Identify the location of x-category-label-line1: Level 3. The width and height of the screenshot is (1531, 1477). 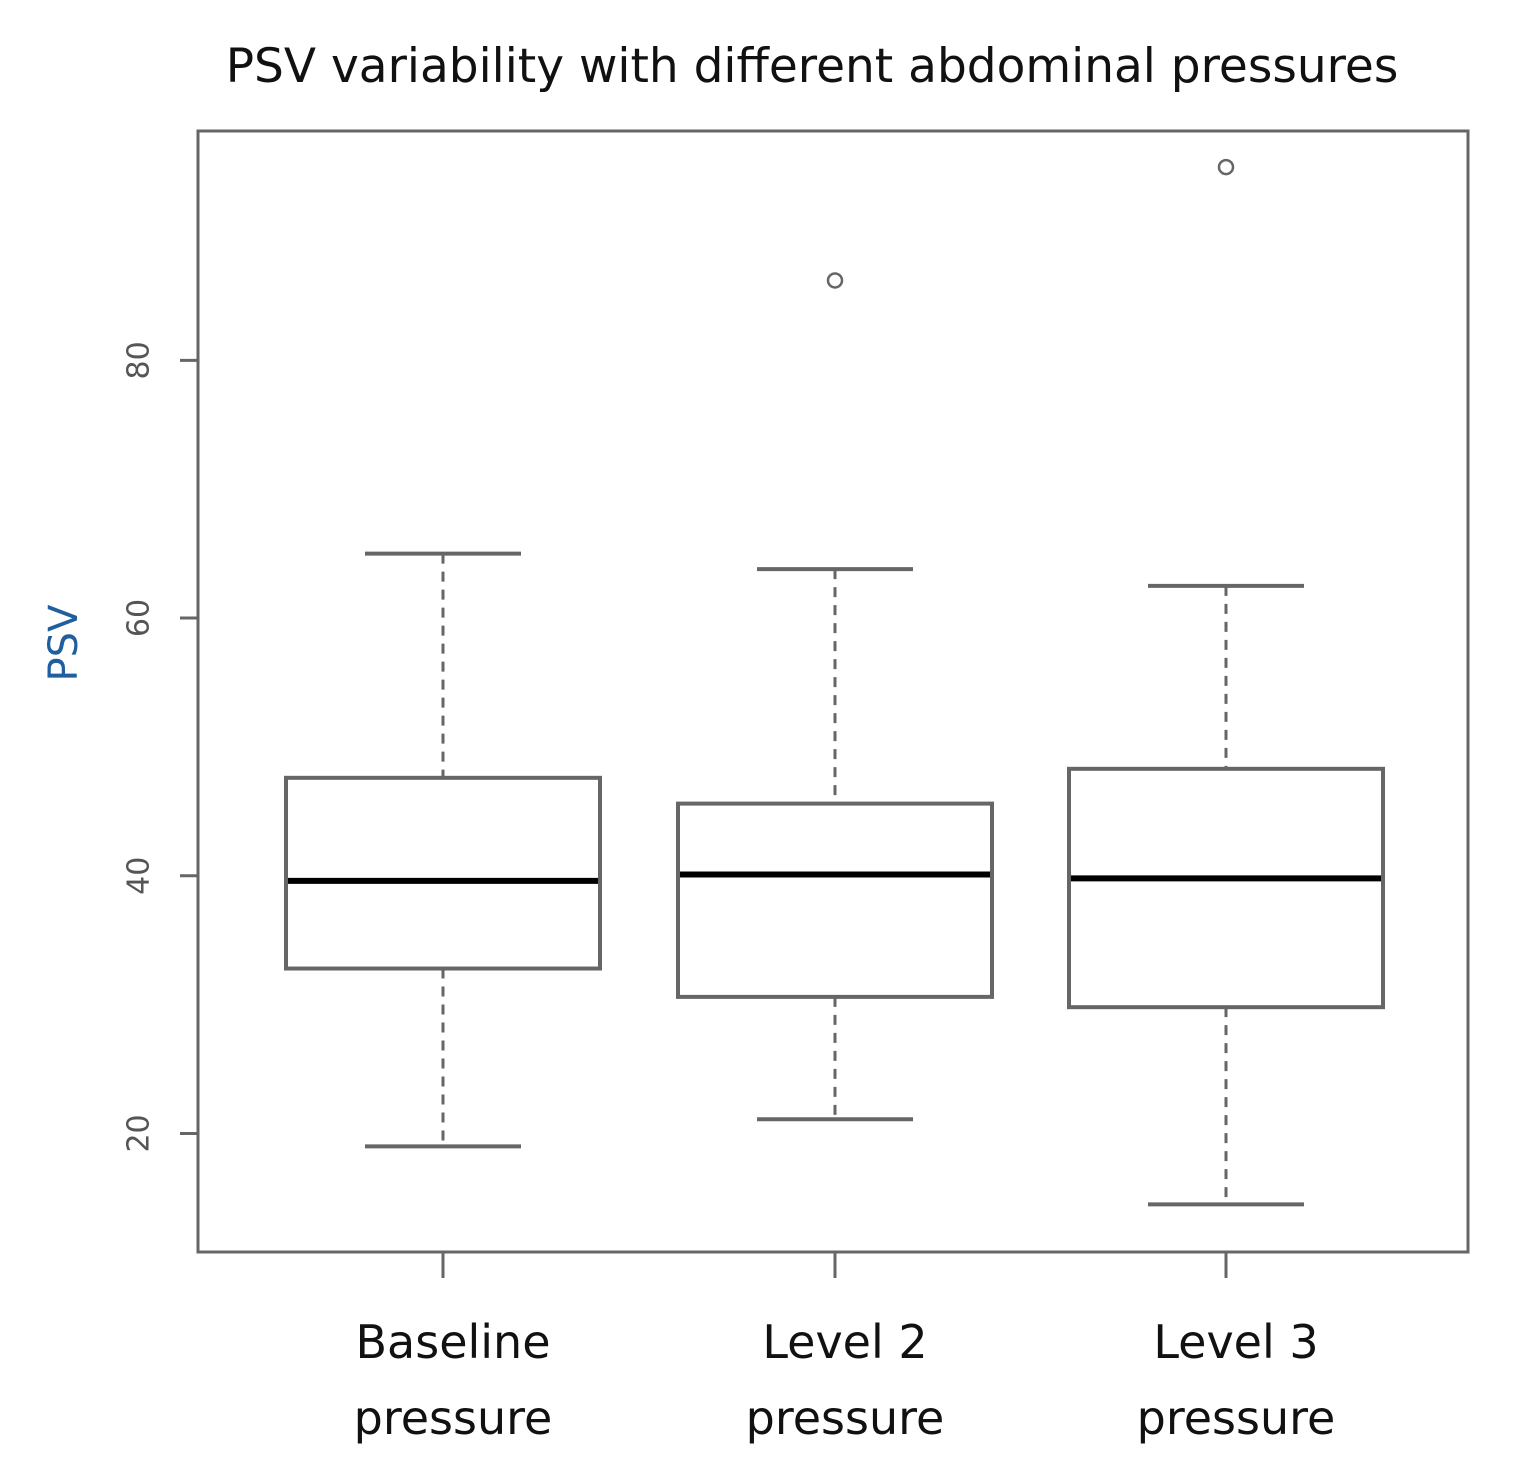
(1235, 1342).